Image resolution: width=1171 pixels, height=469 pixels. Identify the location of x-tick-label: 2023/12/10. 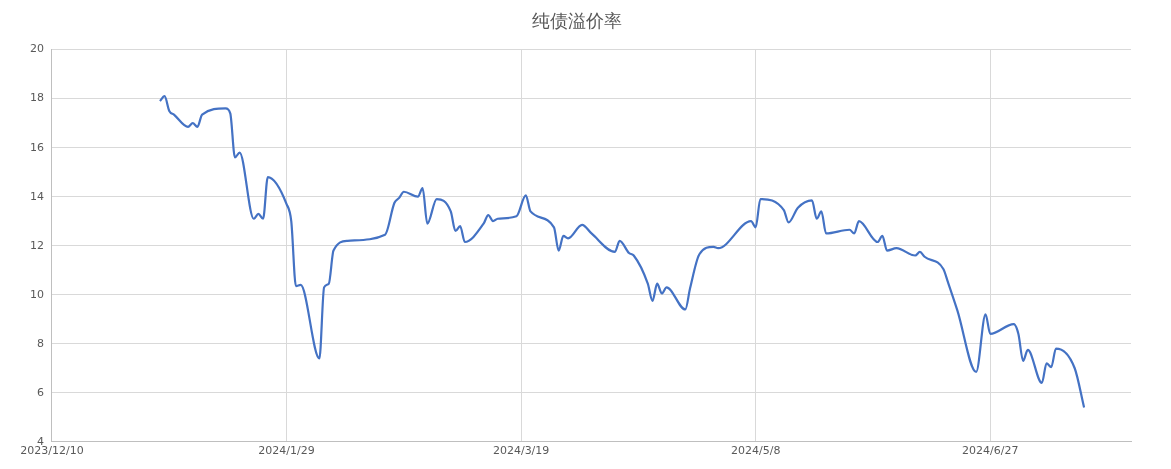
(52, 451).